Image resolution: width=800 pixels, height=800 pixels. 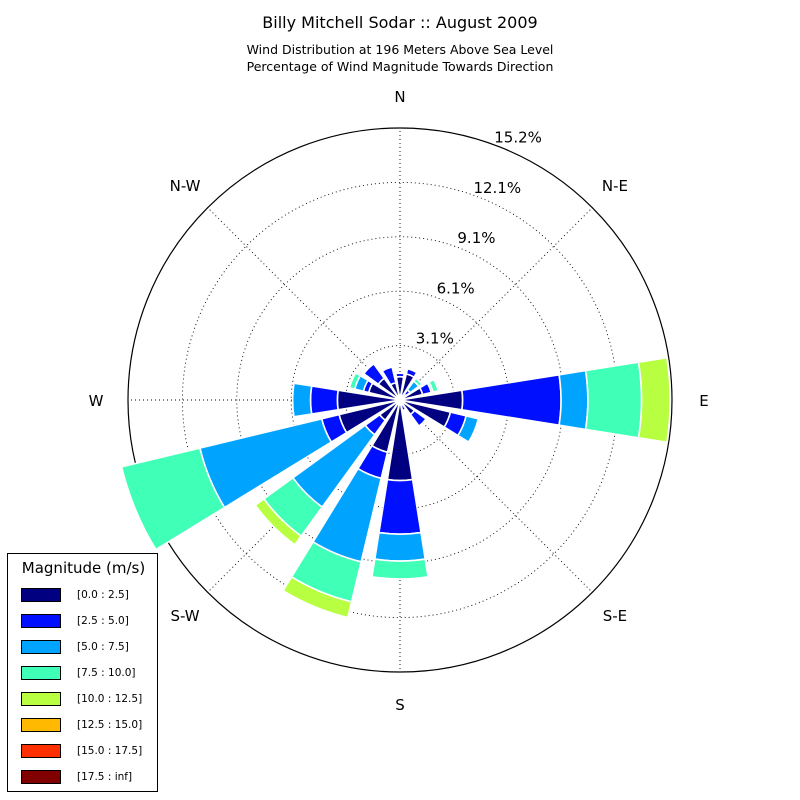 I want to click on bar-337.5-bin-1, so click(x=389, y=375).